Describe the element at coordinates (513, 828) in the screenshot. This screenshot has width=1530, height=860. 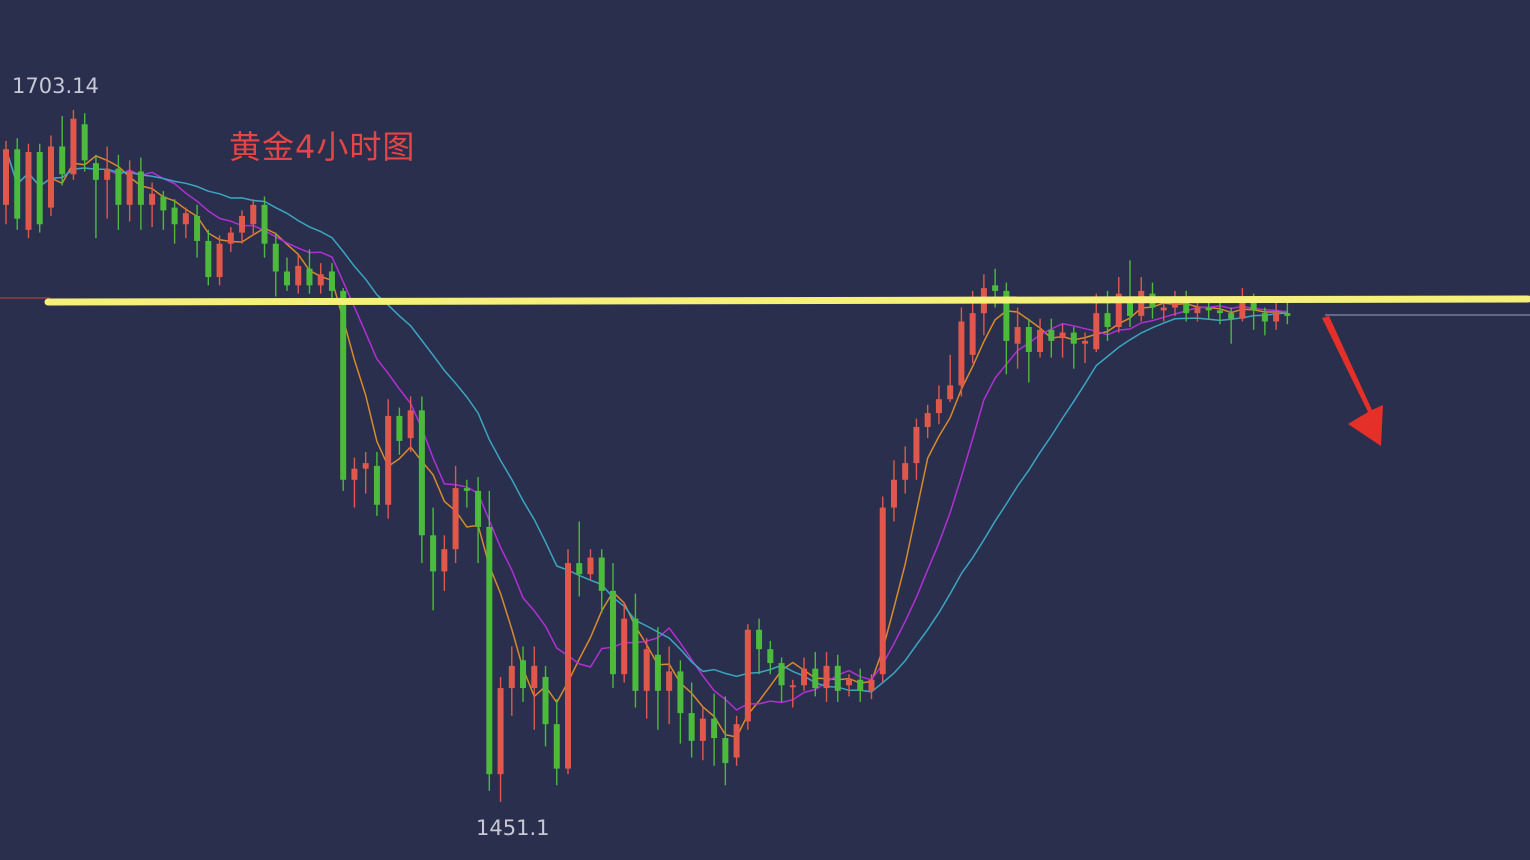
I see `low-price-label: 1451.1` at that location.